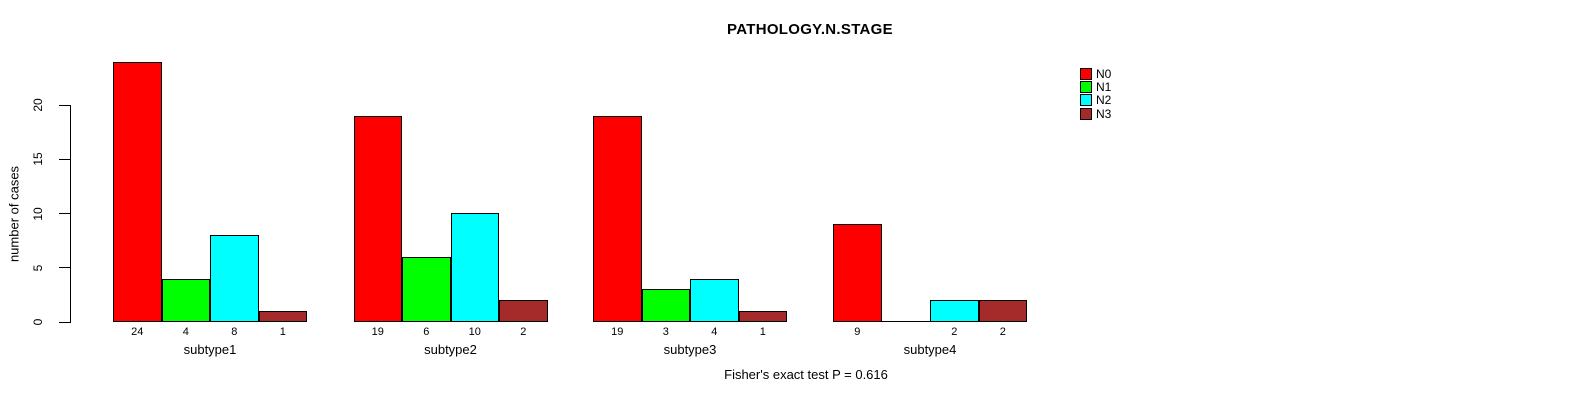 This screenshot has width=1590, height=400. I want to click on bar-value-label-subtype1-N3: 1, so click(282, 332).